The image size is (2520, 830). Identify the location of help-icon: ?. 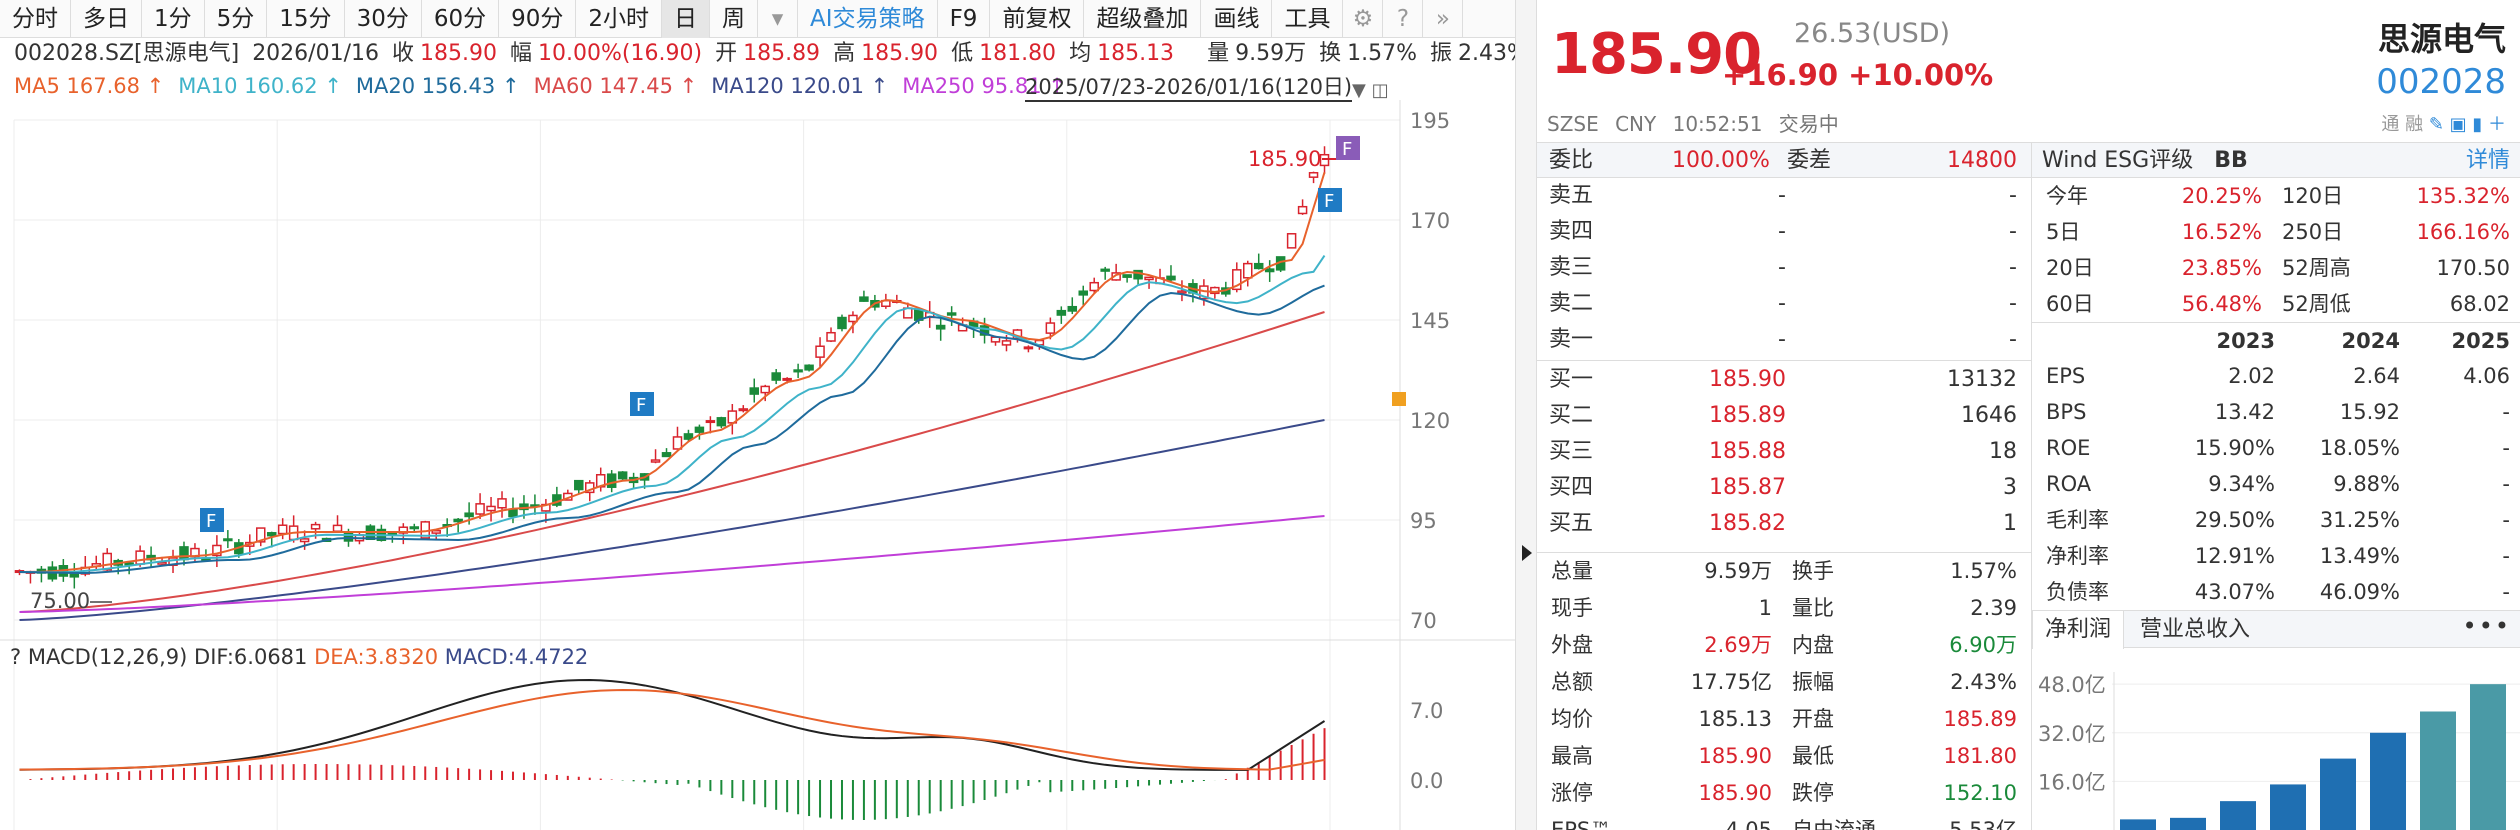
(1403, 19).